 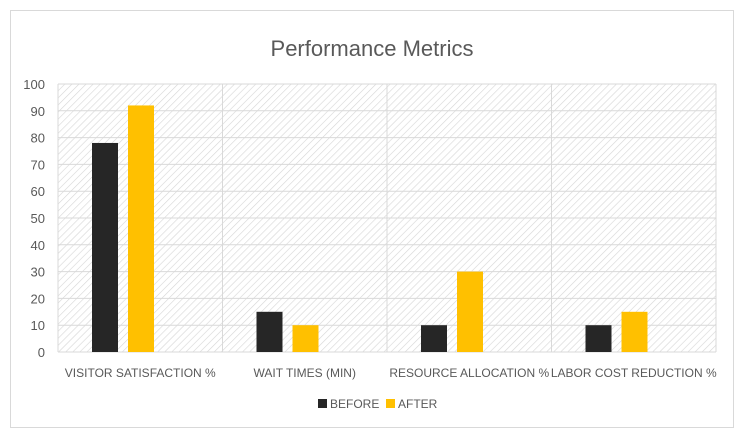 What do you see at coordinates (38, 164) in the screenshot?
I see `y-tick-label: 70` at bounding box center [38, 164].